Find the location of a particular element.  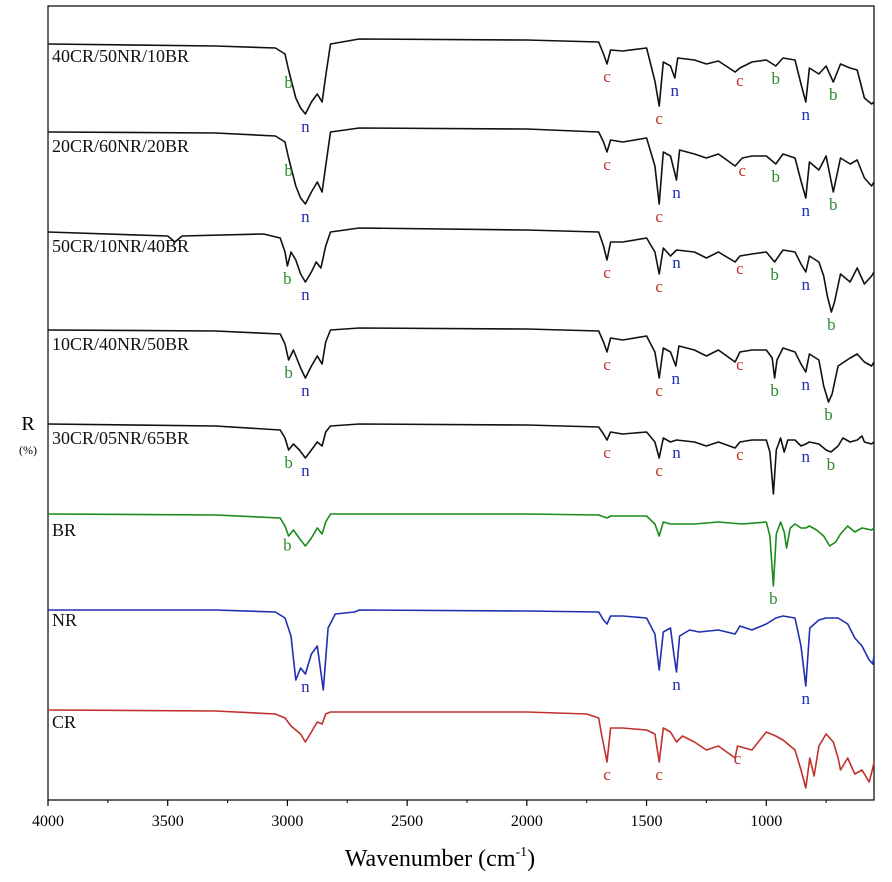

series-label-10cr-40nr-50br: 10CR/40NR/50BR is located at coordinates (120, 344).